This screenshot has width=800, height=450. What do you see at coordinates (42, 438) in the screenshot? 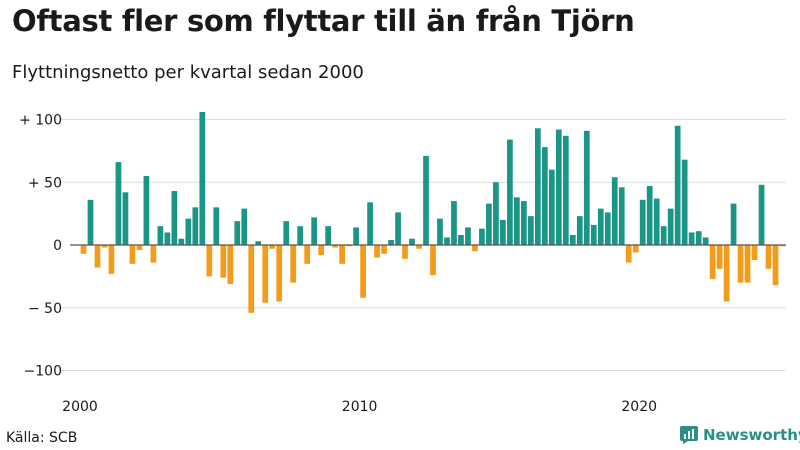
I see `source-note: Källa: SCB` at bounding box center [42, 438].